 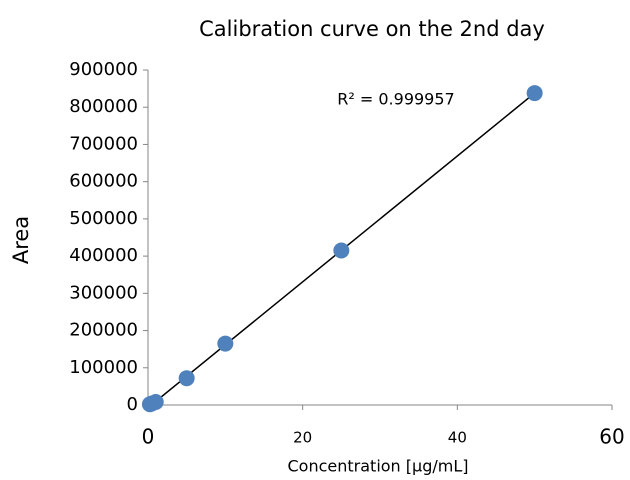 I want to click on y-axis-title: Area, so click(x=21, y=240).